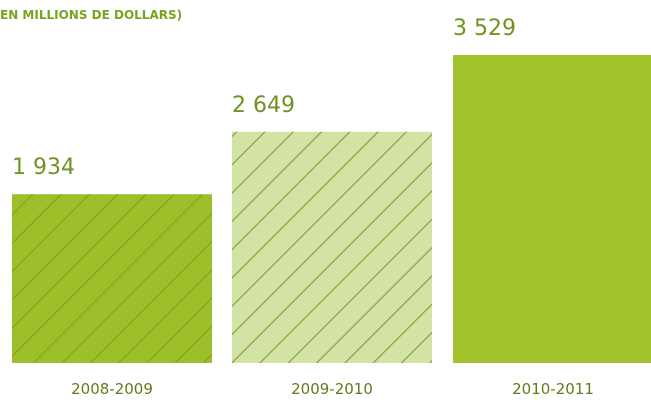  I want to click on x-tick-label: 2009-2010, so click(332, 389).